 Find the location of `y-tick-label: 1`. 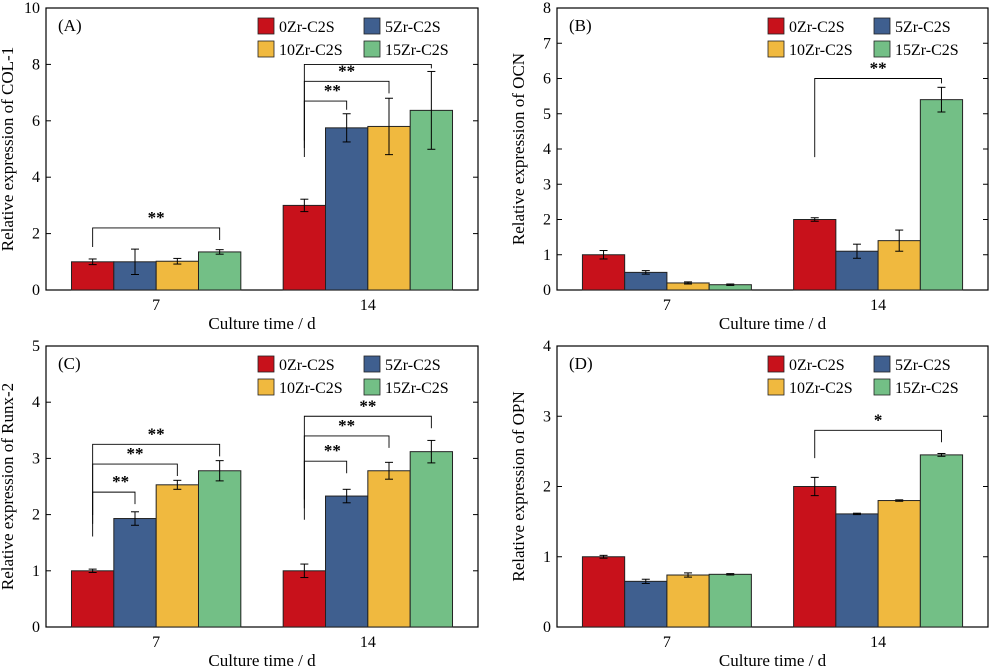

y-tick-label: 1 is located at coordinates (36, 571).